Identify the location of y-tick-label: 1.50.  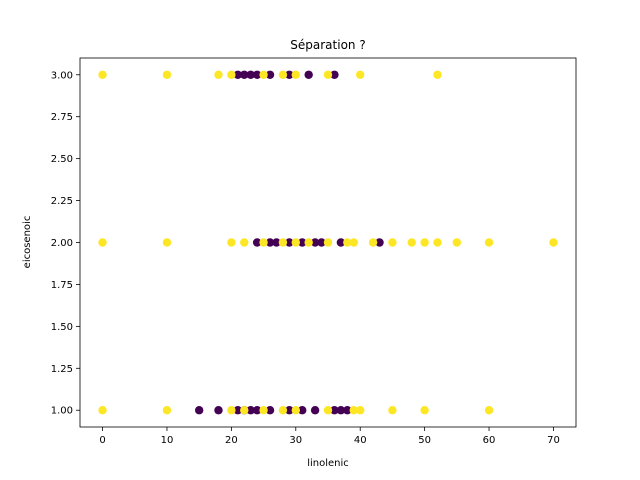
(62, 327).